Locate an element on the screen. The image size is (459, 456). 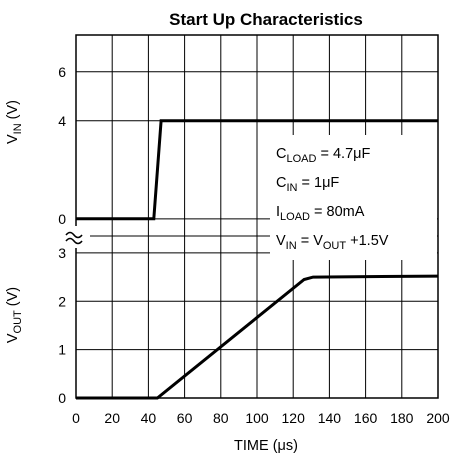
annotation-background is located at coordinates (353, 197).